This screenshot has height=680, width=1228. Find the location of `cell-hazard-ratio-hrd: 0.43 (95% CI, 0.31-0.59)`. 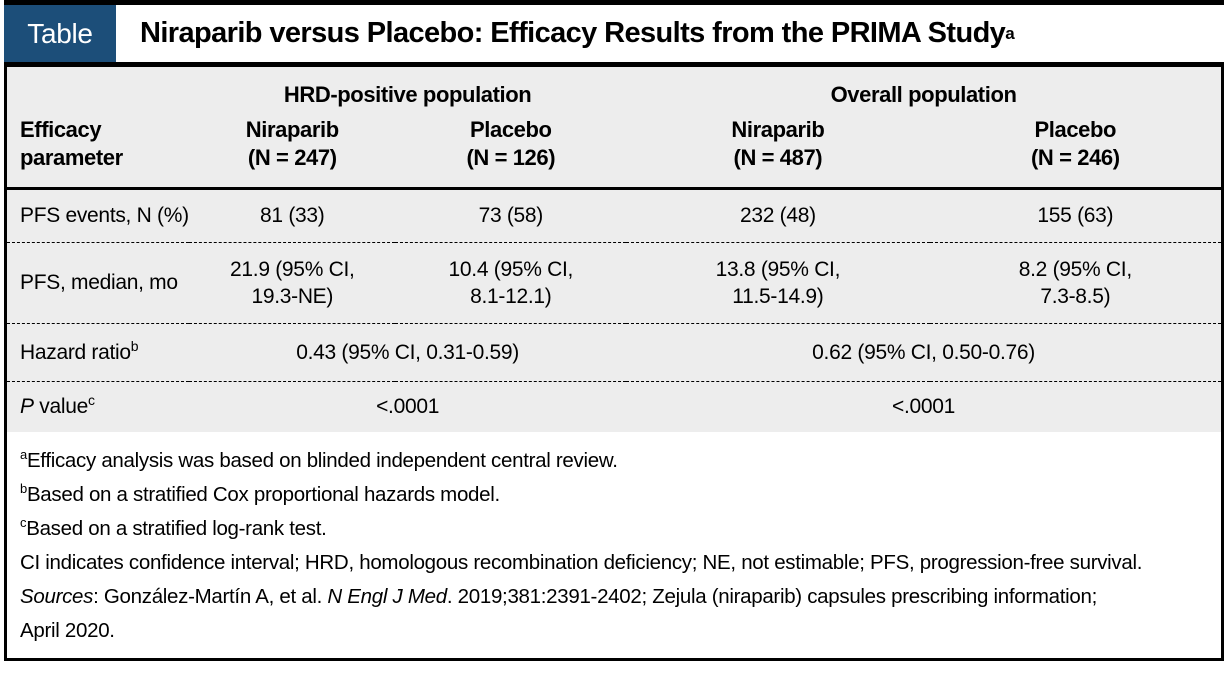

cell-hazard-ratio-hrd: 0.43 (95% CI, 0.31-0.59) is located at coordinates (407, 352).